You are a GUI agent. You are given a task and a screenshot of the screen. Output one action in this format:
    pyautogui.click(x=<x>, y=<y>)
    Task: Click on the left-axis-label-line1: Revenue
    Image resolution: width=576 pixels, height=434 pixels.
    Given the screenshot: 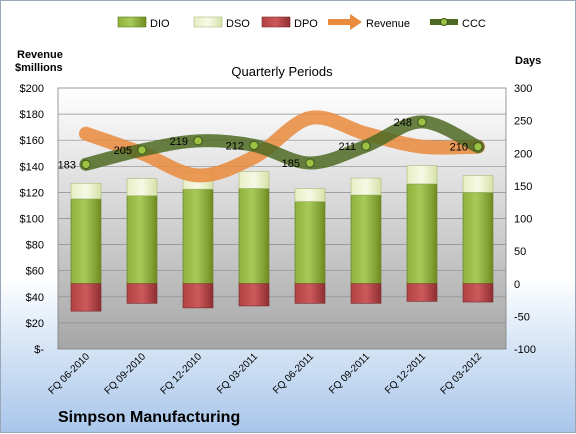 What is the action you would take?
    pyautogui.click(x=40, y=55)
    